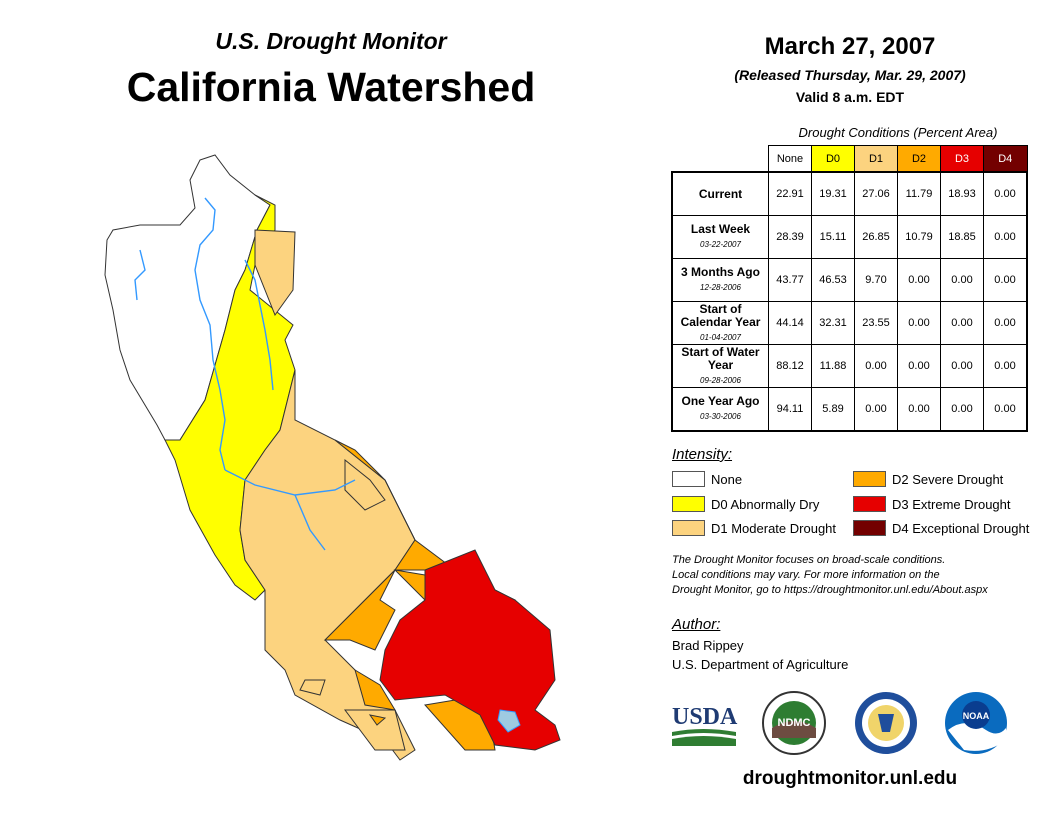  Describe the element at coordinates (790, 409) in the screenshot. I see `cell-value: 94.11` at that location.